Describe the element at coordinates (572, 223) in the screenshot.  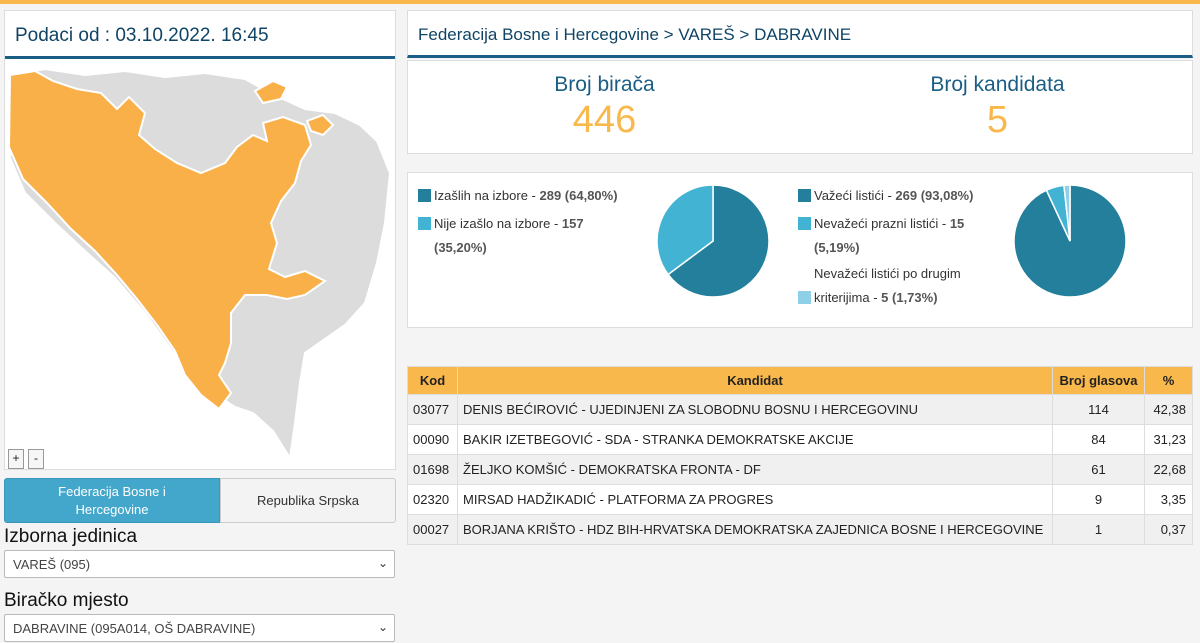
I see `legend-not-voted-value: 157` at that location.